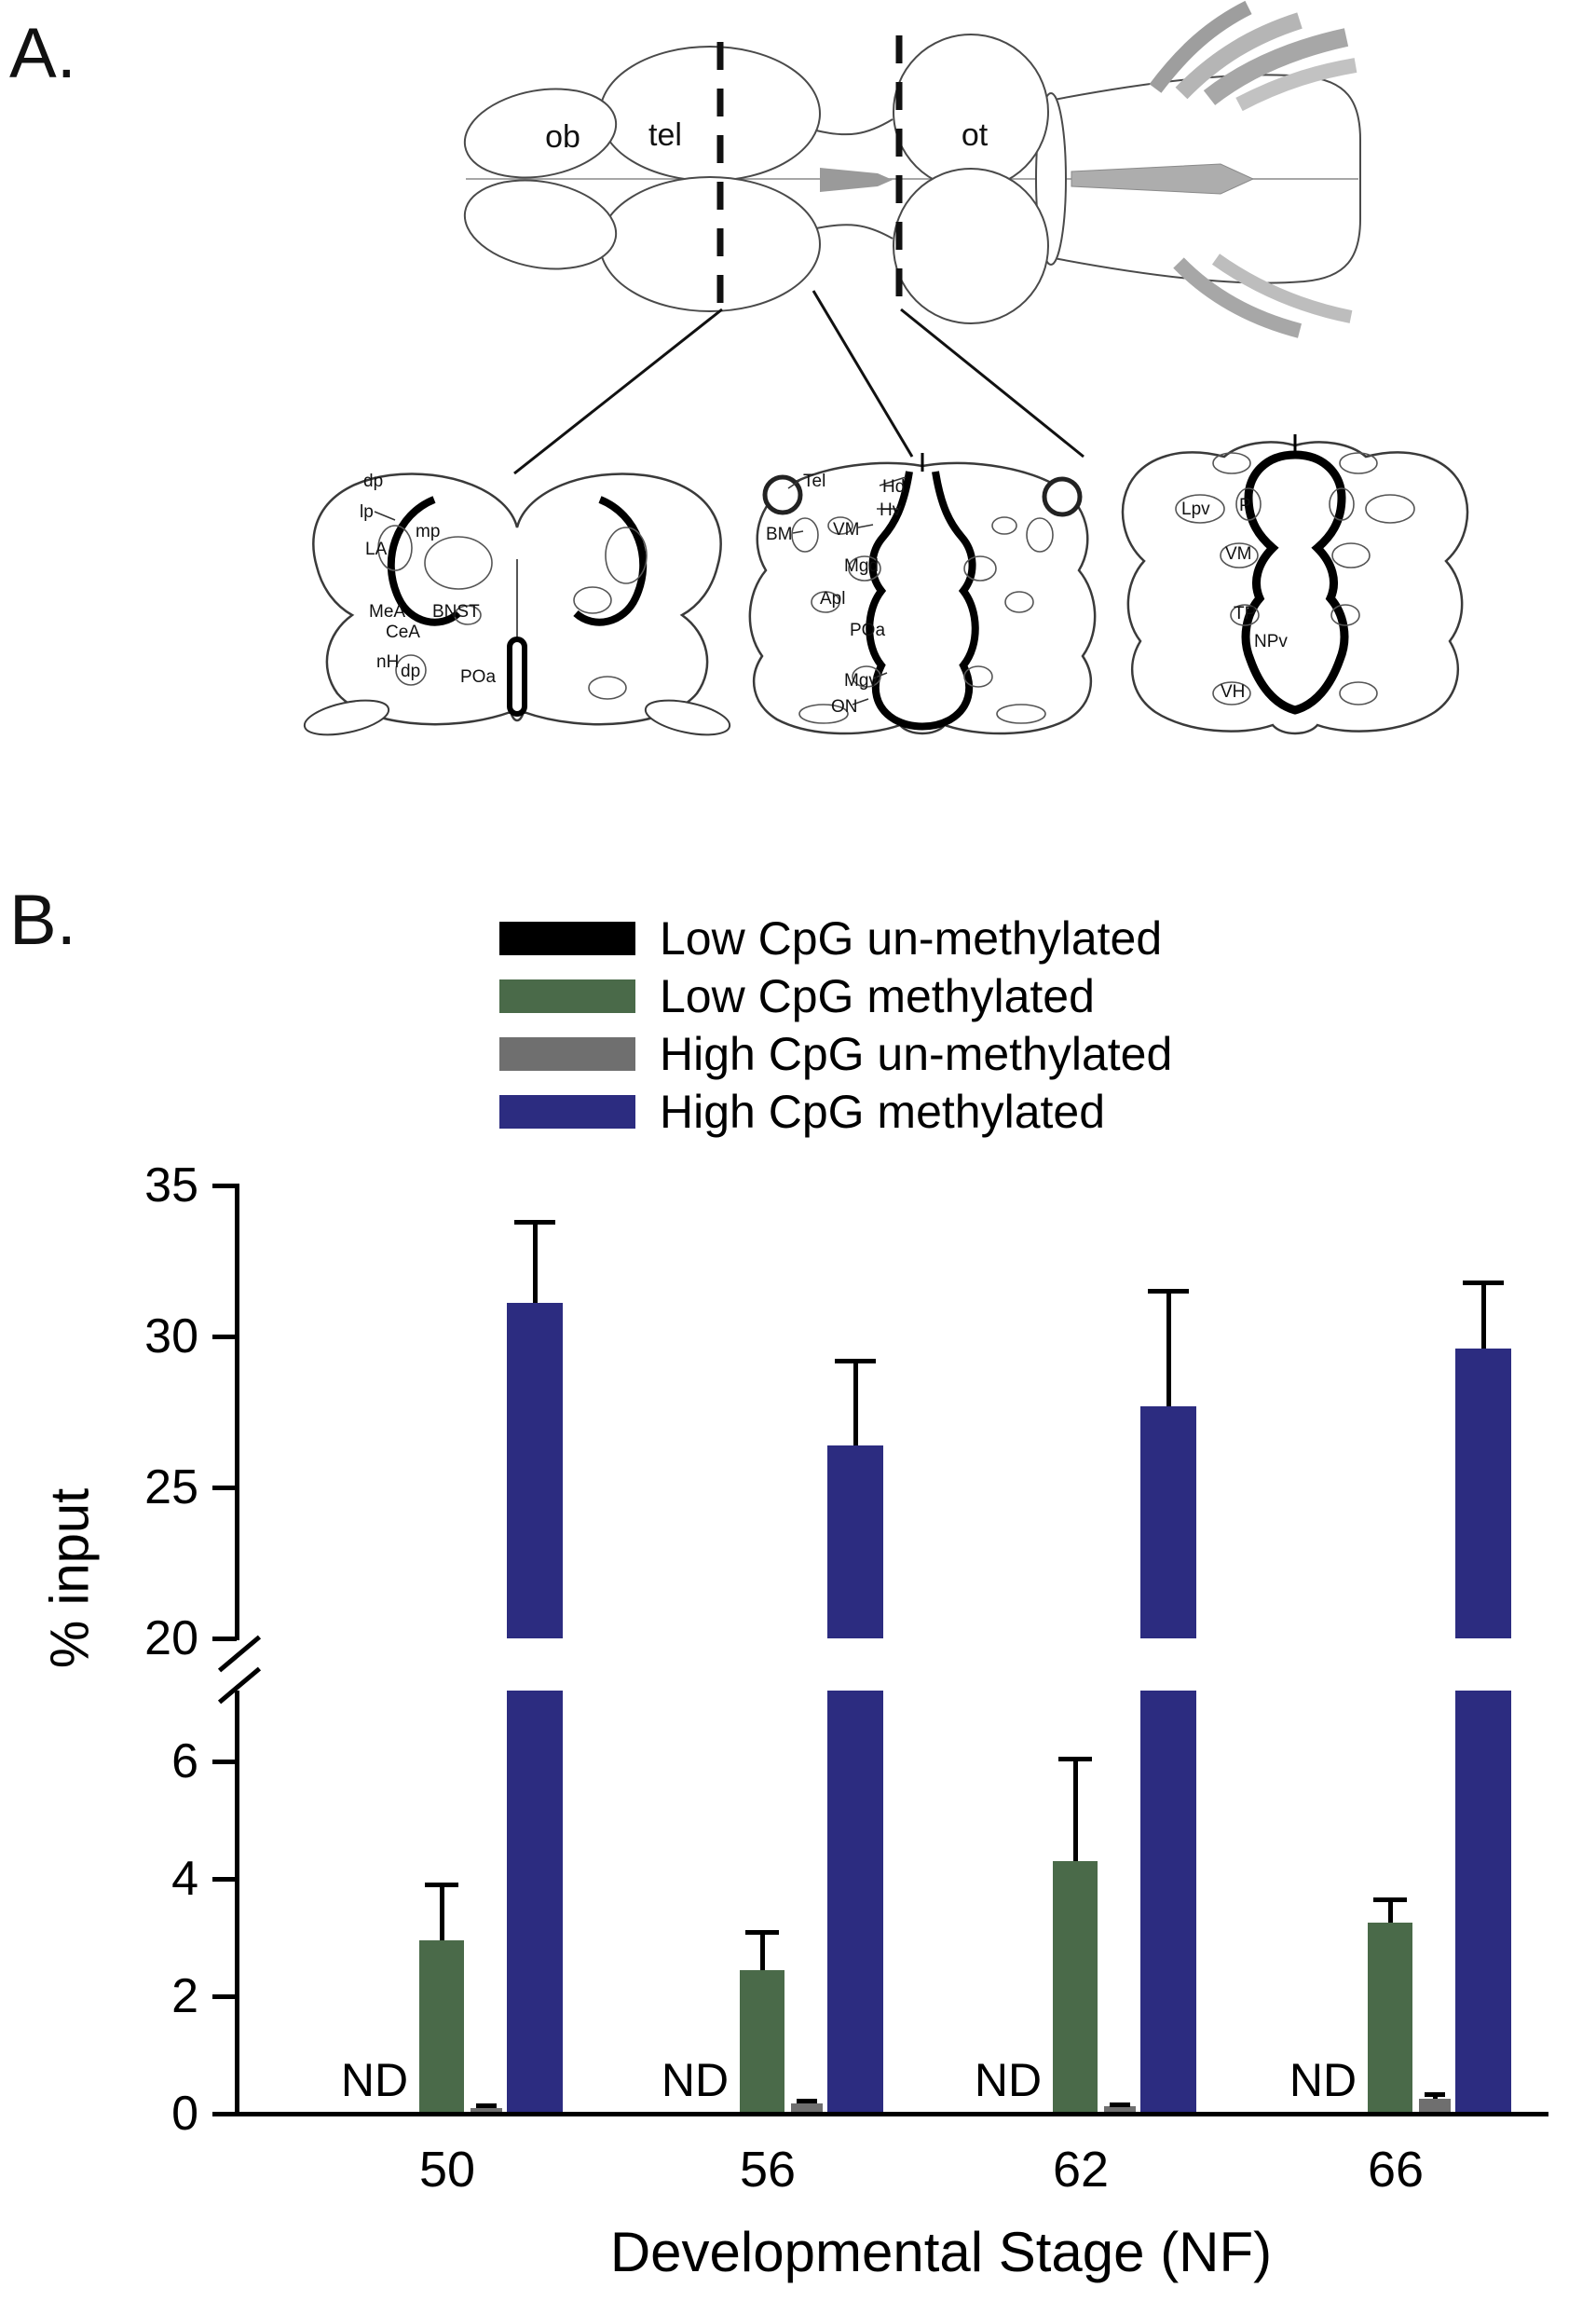 This screenshot has height=2301, width=1596. I want to click on y-axis-tick-label: 4, so click(184, 1879).